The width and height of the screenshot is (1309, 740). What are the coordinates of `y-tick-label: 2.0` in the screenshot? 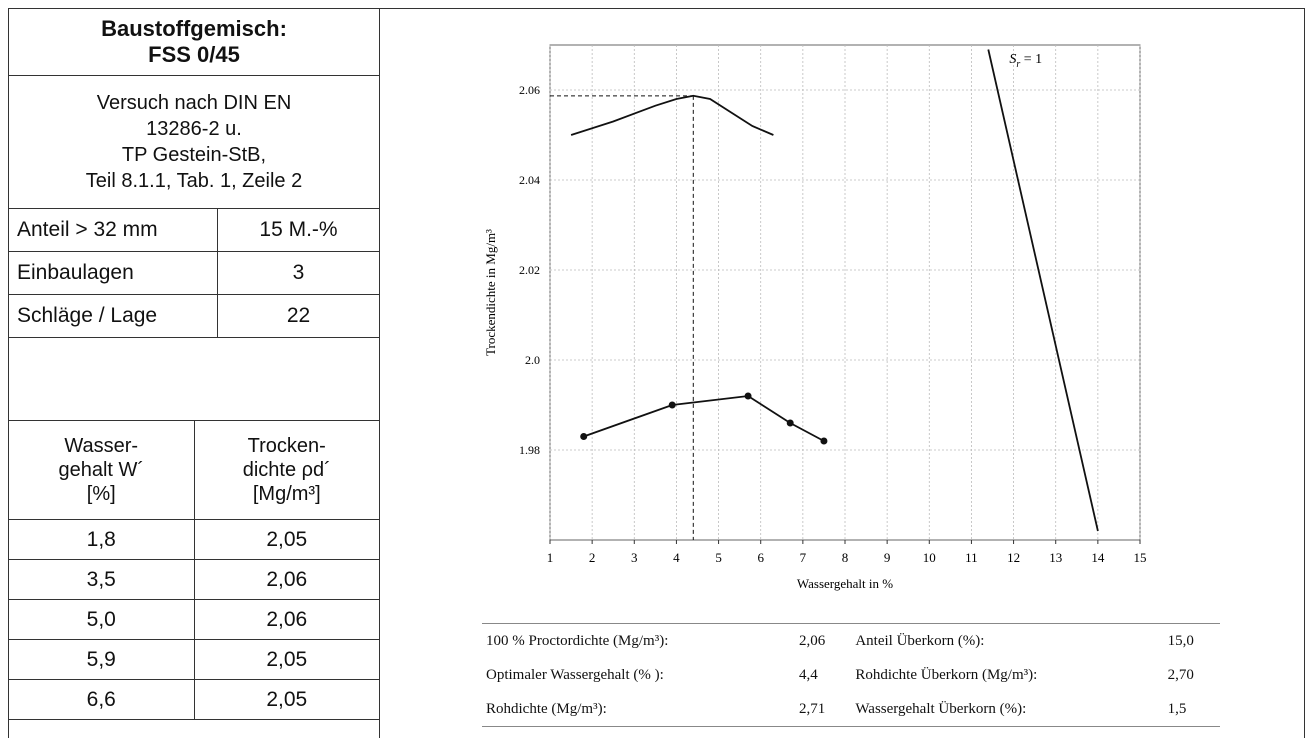 It's located at (532, 360).